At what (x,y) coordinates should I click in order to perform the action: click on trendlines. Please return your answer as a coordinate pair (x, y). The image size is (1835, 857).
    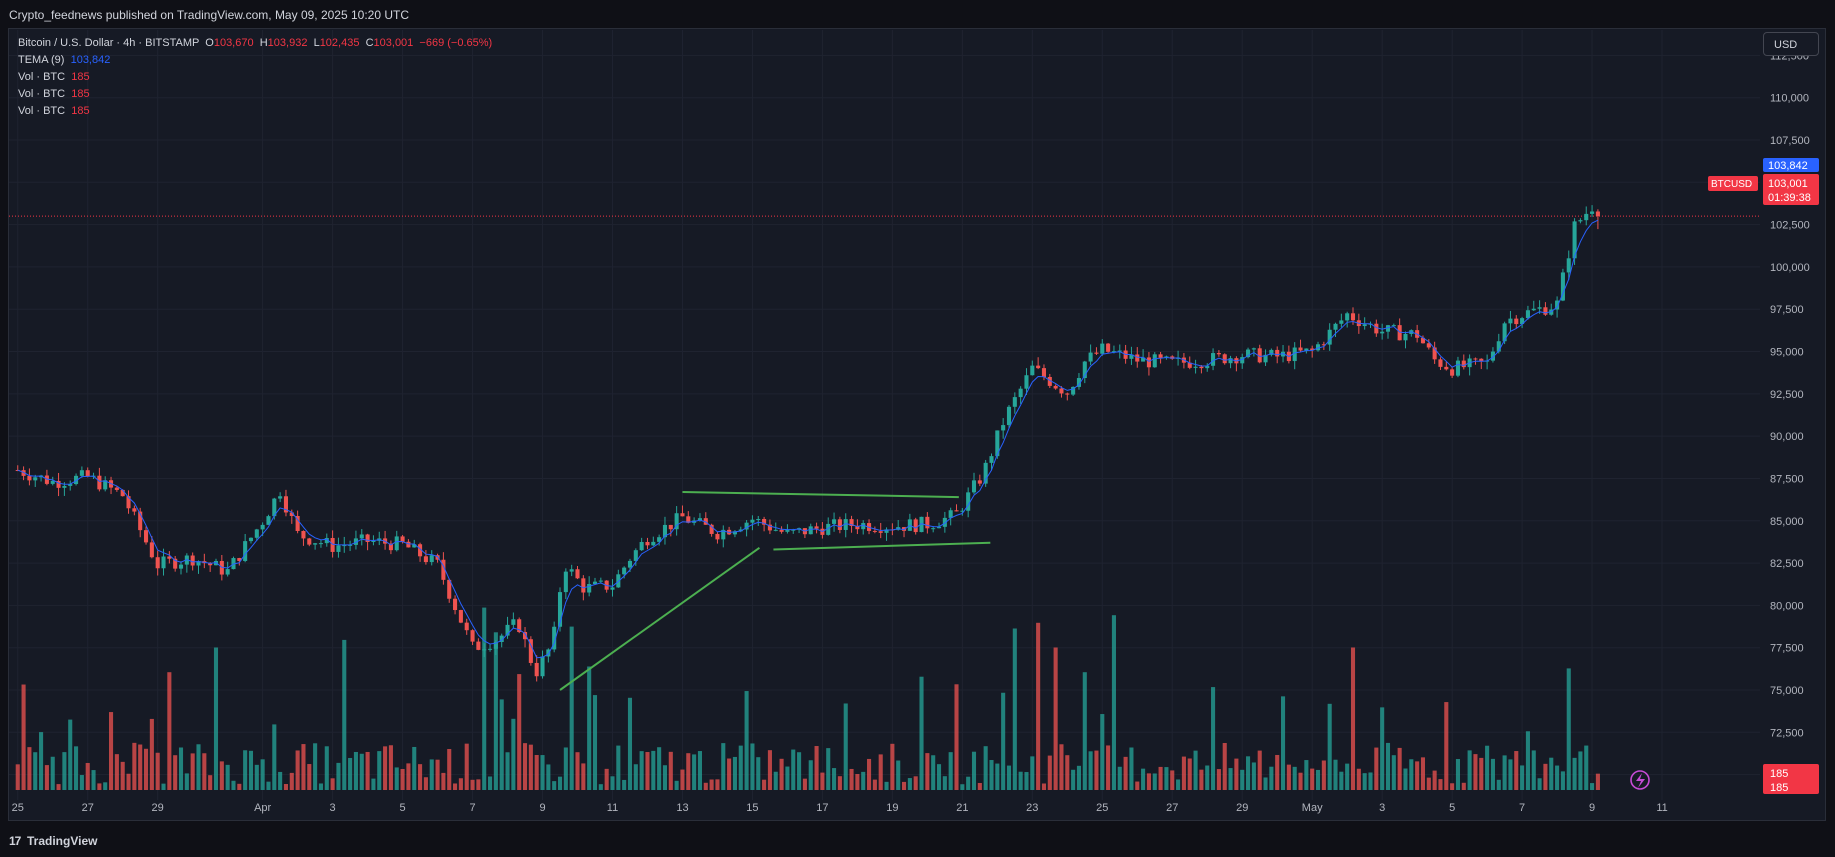
    Looking at the image, I should click on (775, 591).